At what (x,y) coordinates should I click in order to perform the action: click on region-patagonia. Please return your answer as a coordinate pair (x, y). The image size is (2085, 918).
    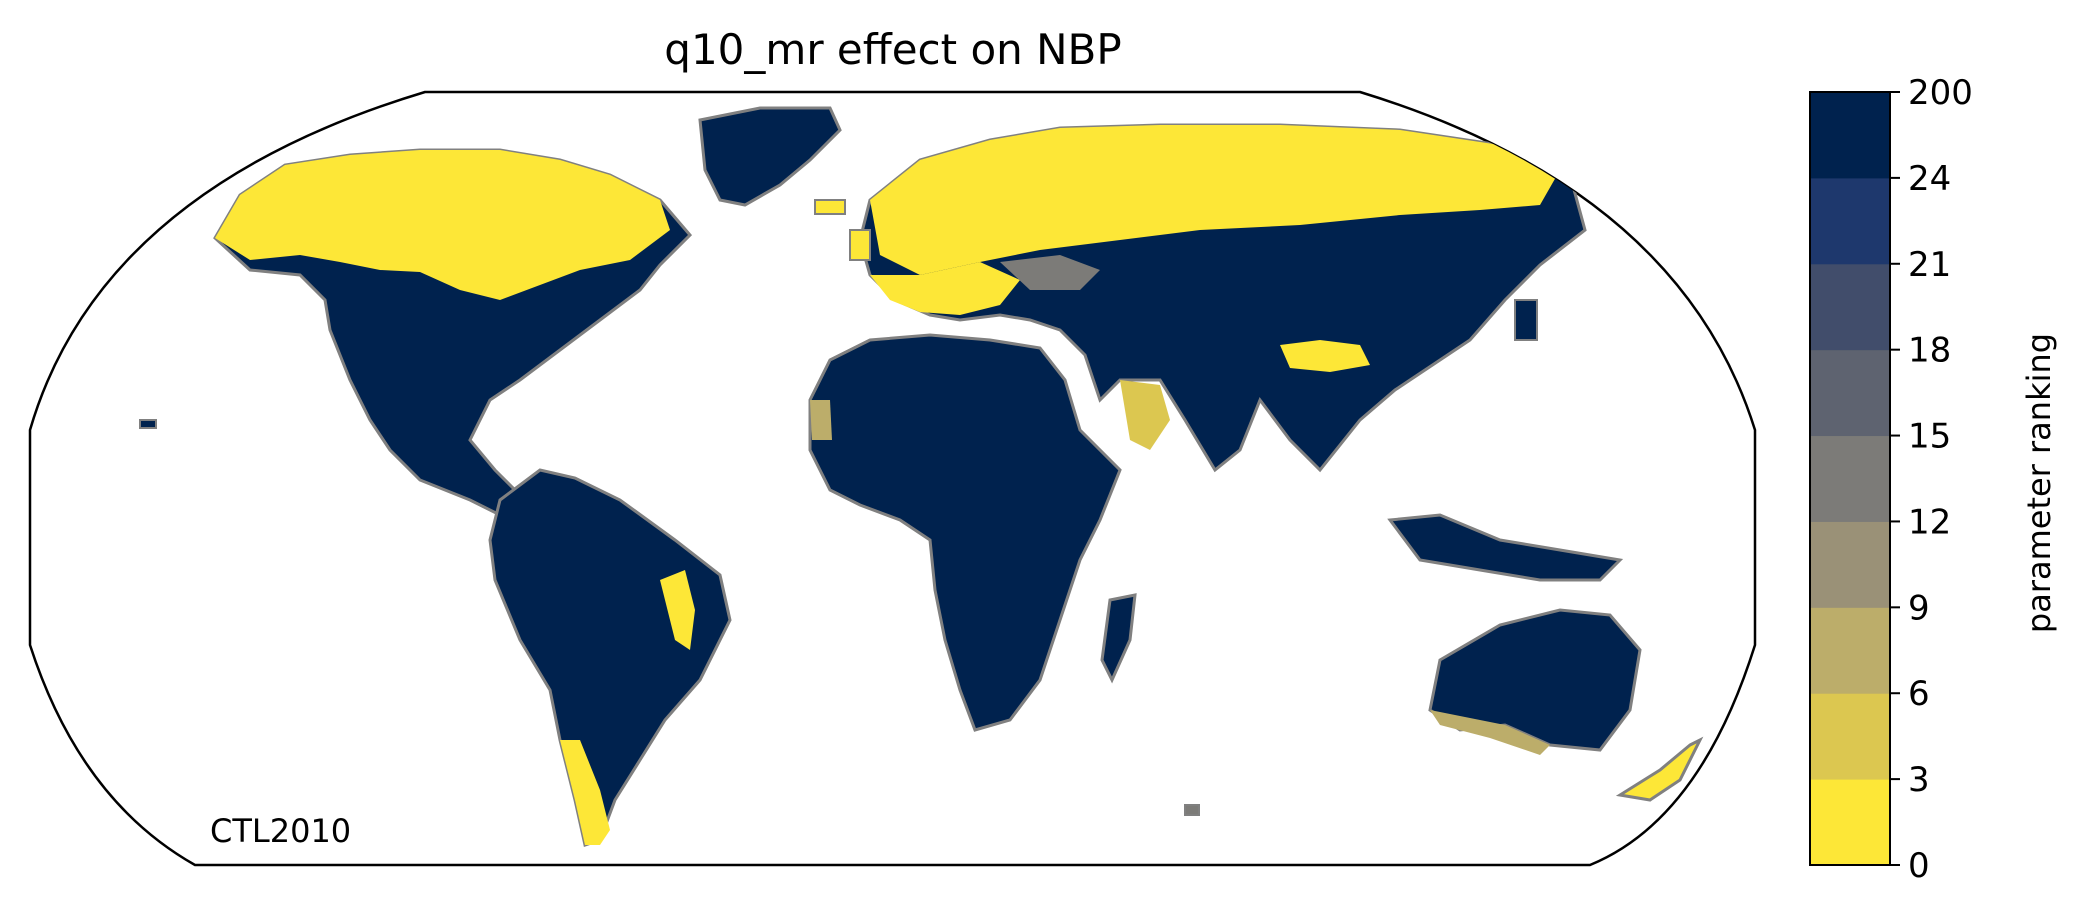
    Looking at the image, I should click on (585, 792).